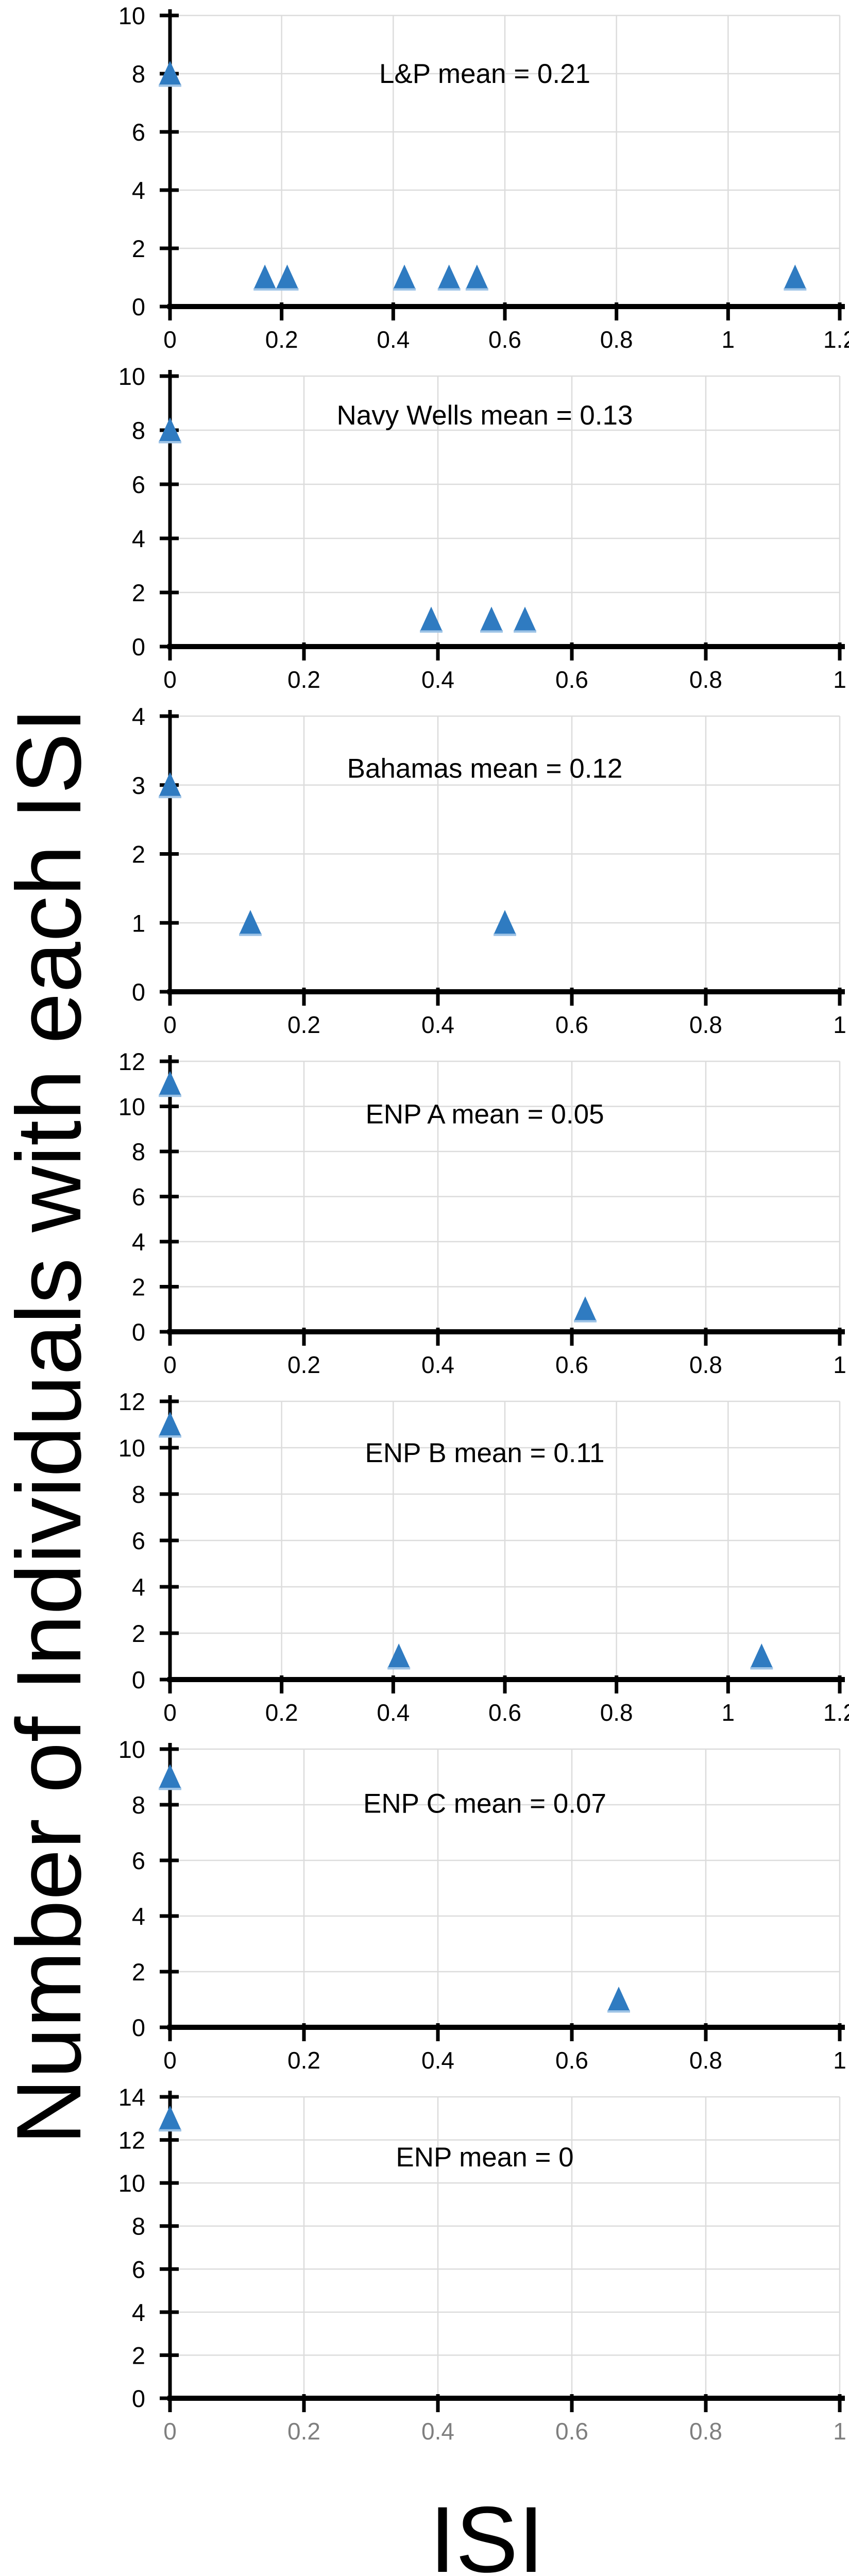  What do you see at coordinates (485, 415) in the screenshot?
I see `chart-title: Navy Wells mean = 0.13` at bounding box center [485, 415].